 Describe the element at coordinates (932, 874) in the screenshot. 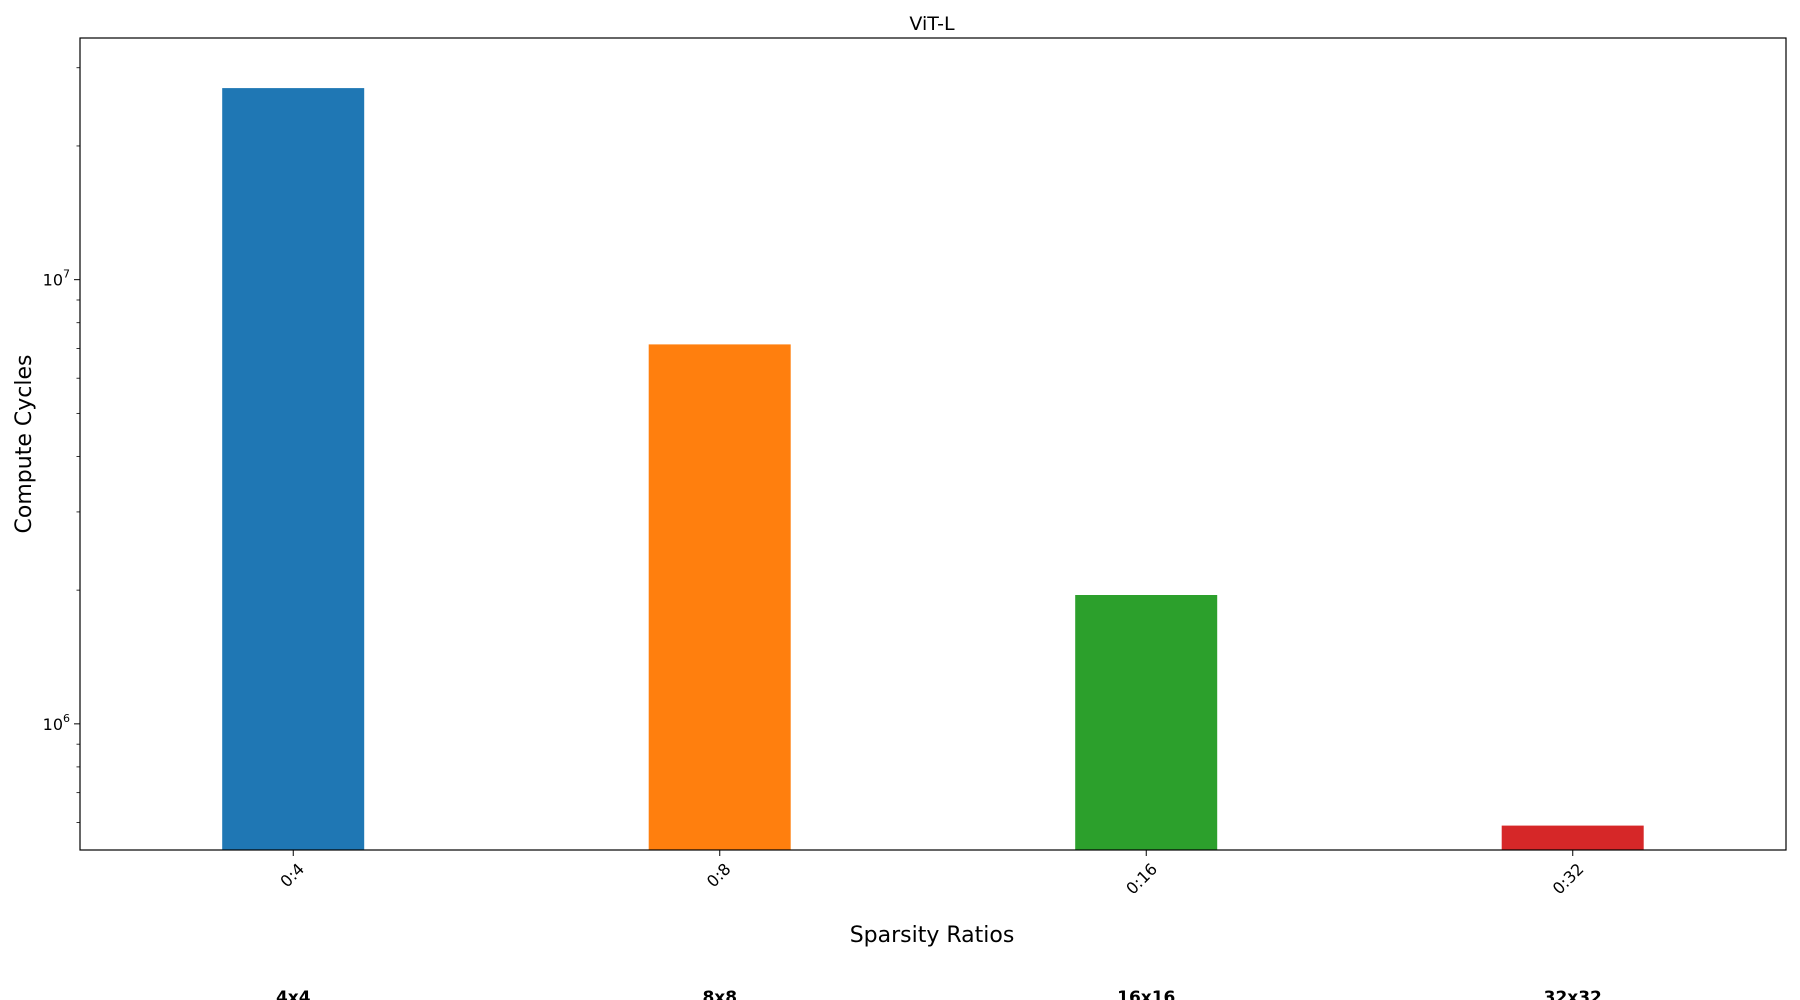

I see `x-axis: 0:4 0:8 0:16 0:32` at that location.